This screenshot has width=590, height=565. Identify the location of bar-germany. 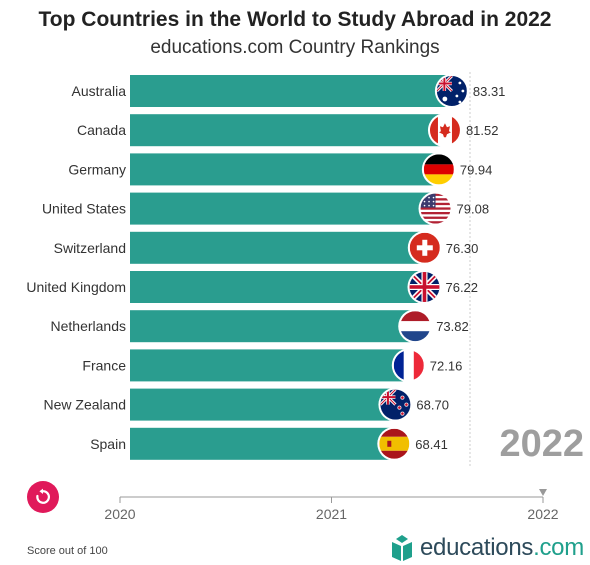
(284, 169).